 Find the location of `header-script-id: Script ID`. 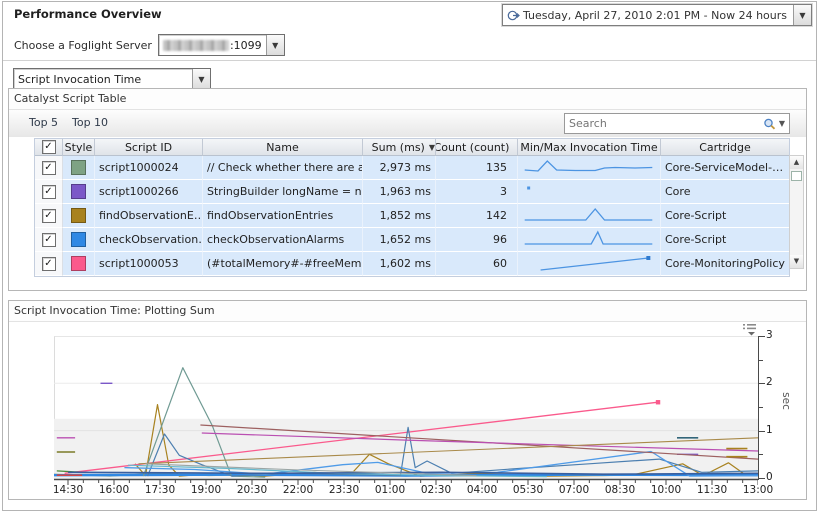

header-script-id: Script ID is located at coordinates (149, 147).